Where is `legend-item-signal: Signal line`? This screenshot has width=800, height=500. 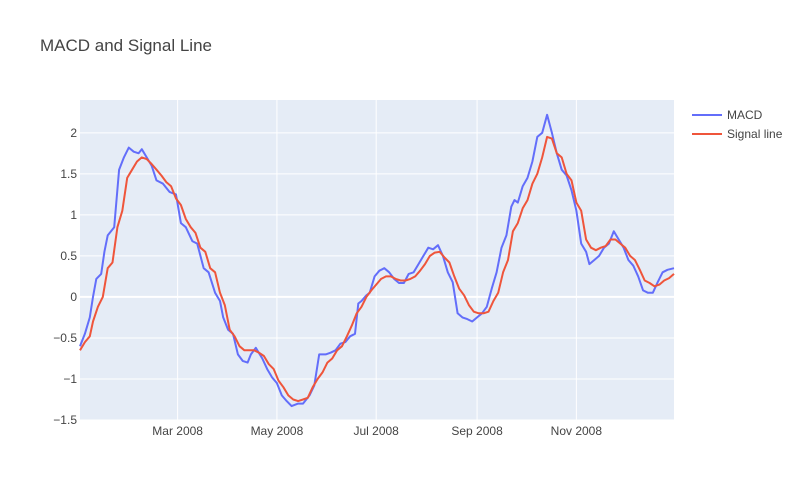 legend-item-signal: Signal line is located at coordinates (737, 134).